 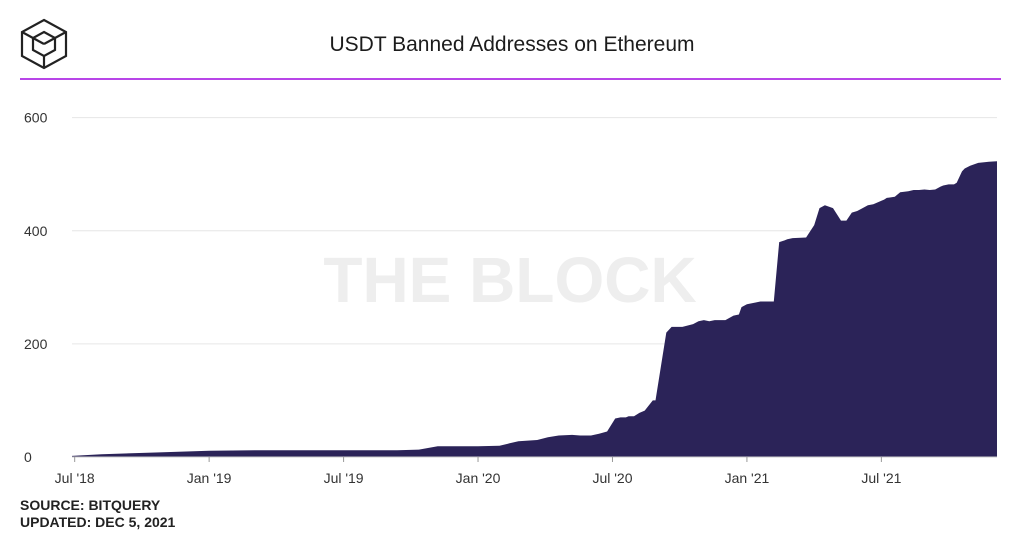 I want to click on y-tick-label: 400, so click(x=36, y=231).